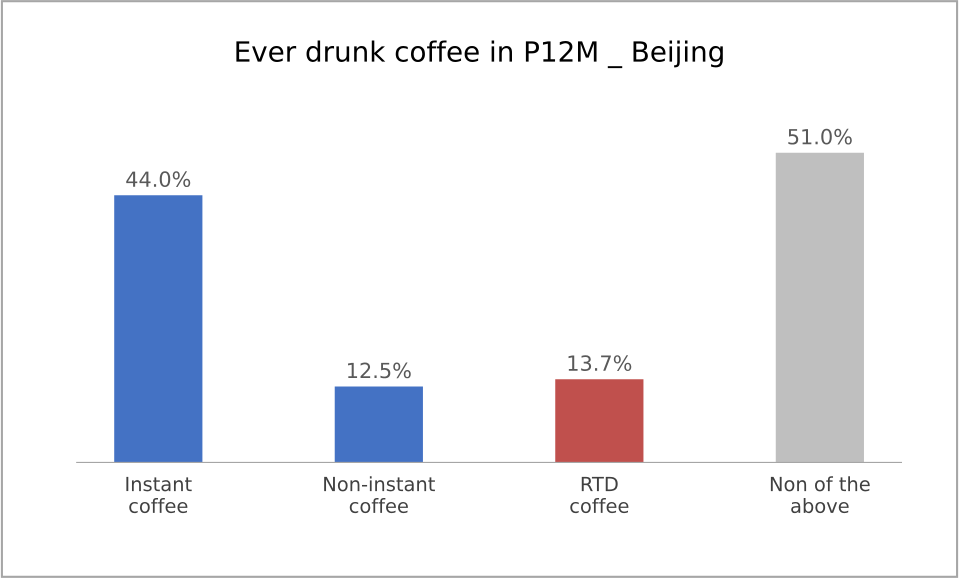  Describe the element at coordinates (820, 495) in the screenshot. I see `x-tick-label: Non of the above` at that location.